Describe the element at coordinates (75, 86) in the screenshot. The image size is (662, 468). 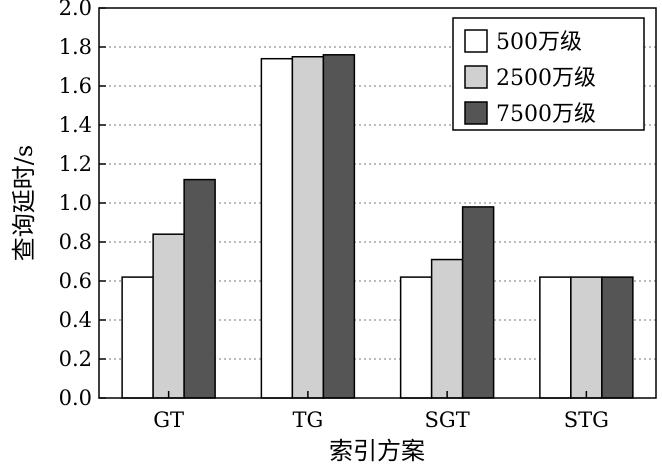
I see `y-tick-label: 1.6` at that location.